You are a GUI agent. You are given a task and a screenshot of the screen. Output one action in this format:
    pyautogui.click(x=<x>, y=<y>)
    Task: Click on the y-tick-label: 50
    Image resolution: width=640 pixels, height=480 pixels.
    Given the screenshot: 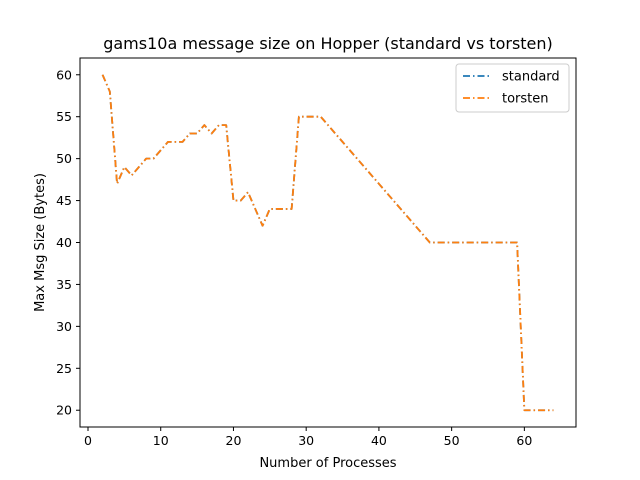 What is the action you would take?
    pyautogui.click(x=64, y=158)
    